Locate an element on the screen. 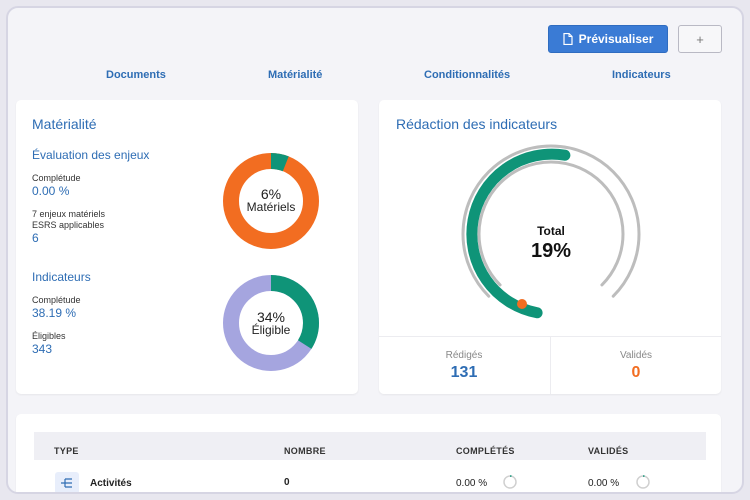  activities-icon is located at coordinates (67, 482).